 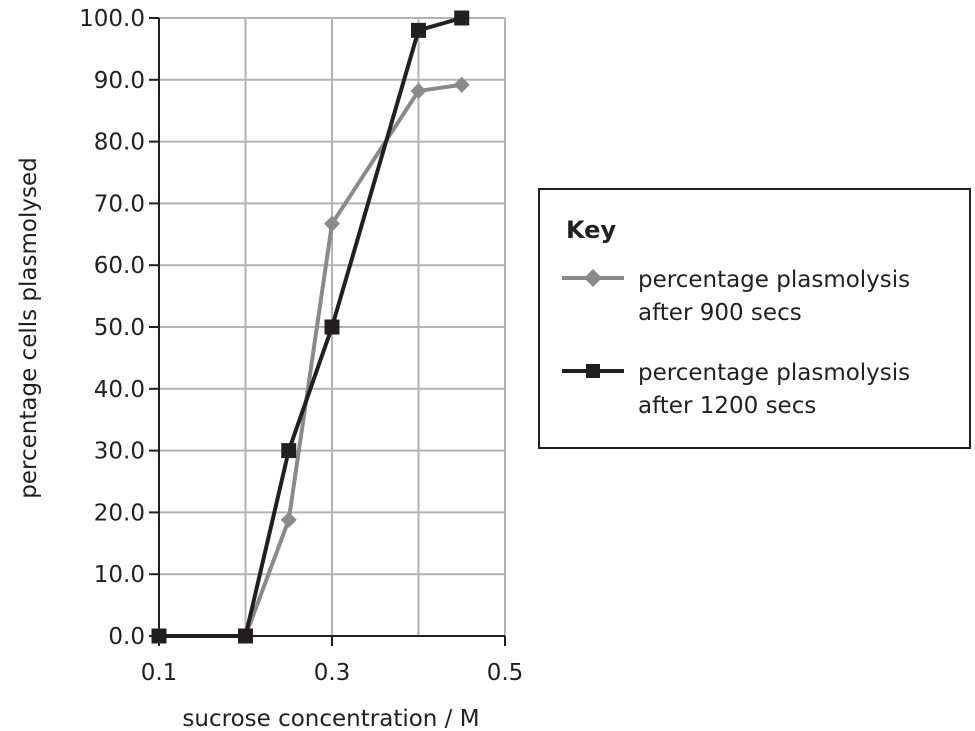 What do you see at coordinates (126, 637) in the screenshot?
I see `y-tick-label: 0.0` at bounding box center [126, 637].